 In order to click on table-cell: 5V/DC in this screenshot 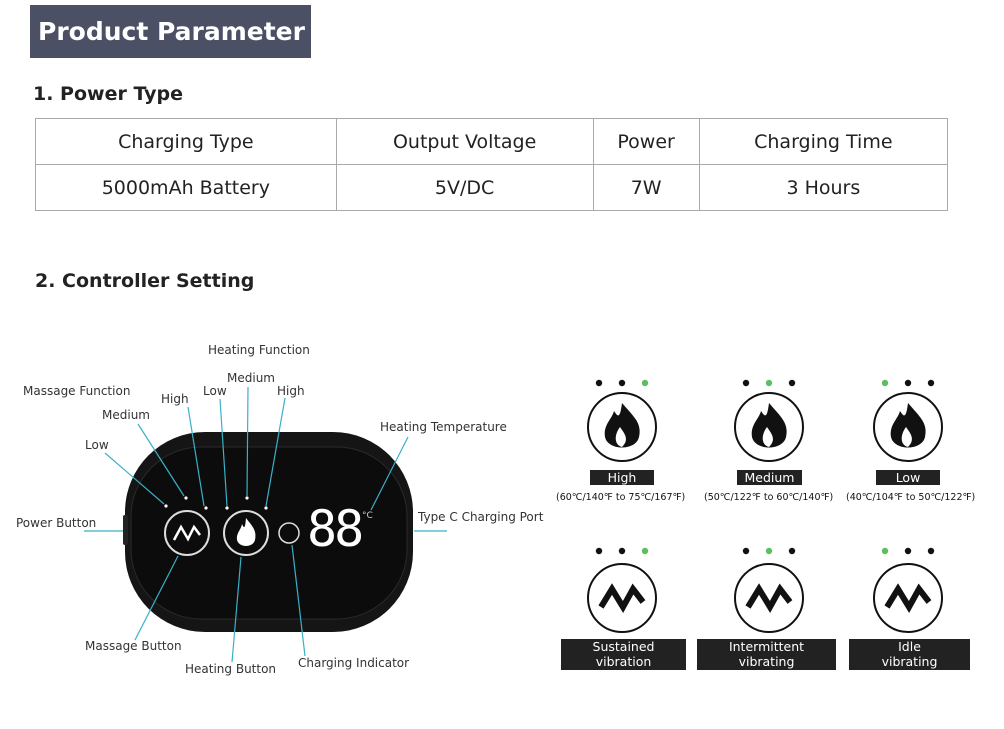, I will do `click(464, 187)`.